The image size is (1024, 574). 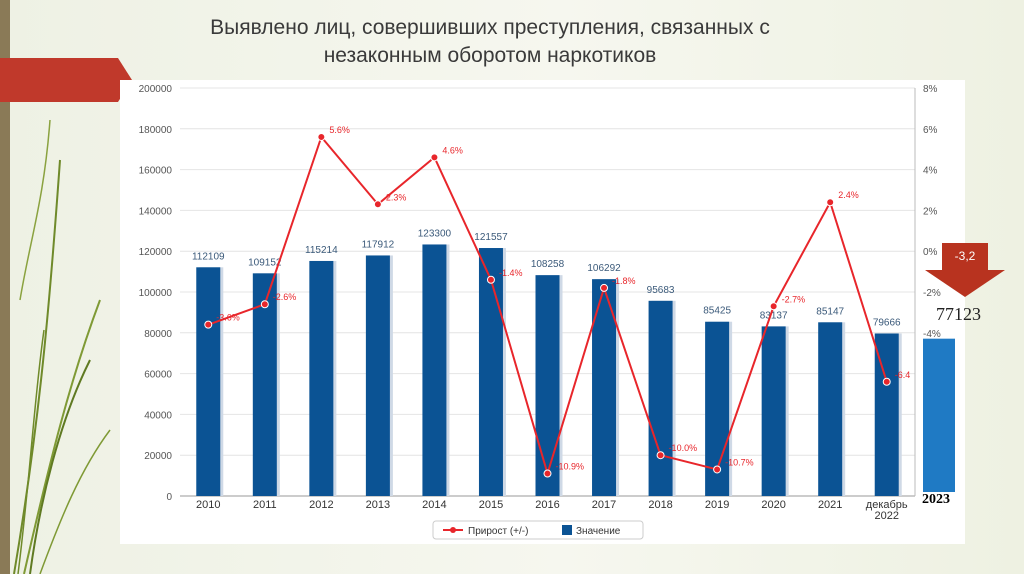 I want to click on x-tick-label: 2018, so click(x=660, y=505).